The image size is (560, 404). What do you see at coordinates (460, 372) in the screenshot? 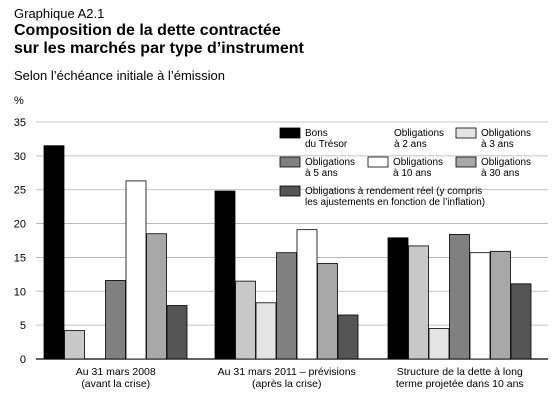
I see `category-label: Structure de la dette à long` at bounding box center [460, 372].